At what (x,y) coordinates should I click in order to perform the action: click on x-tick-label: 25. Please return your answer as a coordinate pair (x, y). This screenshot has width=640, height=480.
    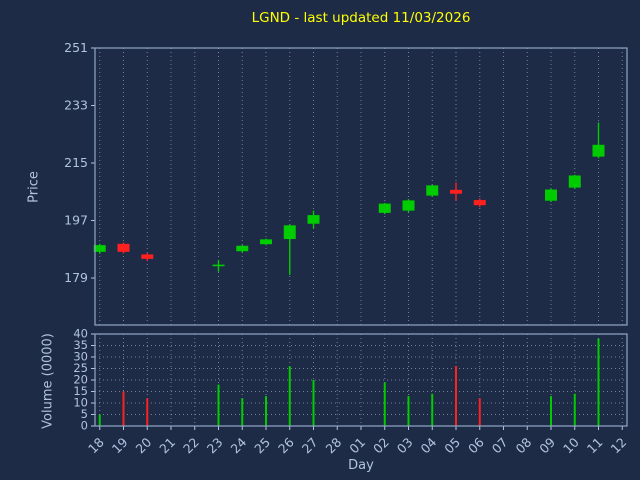
    Looking at the image, I should click on (262, 446).